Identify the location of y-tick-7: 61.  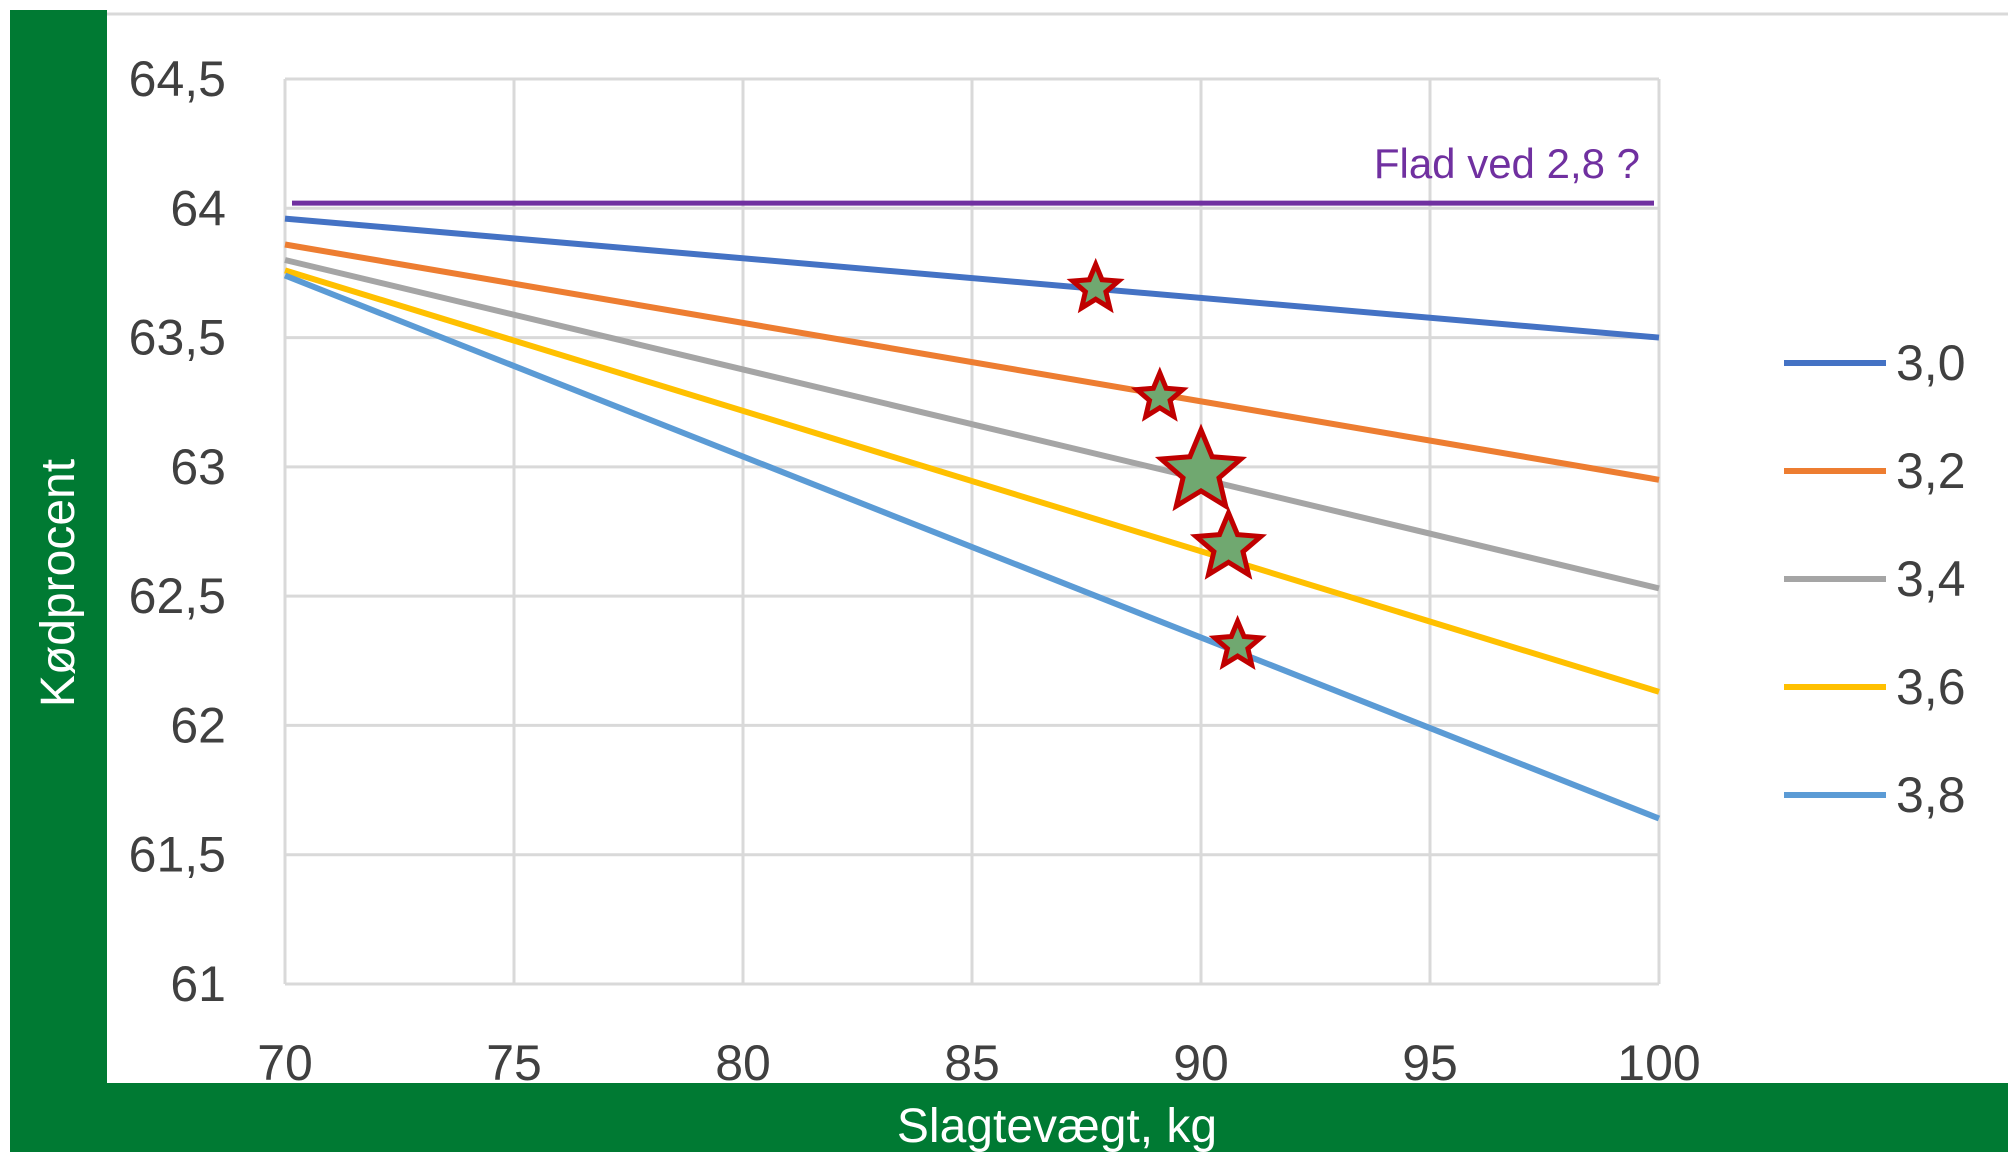
(198, 984).